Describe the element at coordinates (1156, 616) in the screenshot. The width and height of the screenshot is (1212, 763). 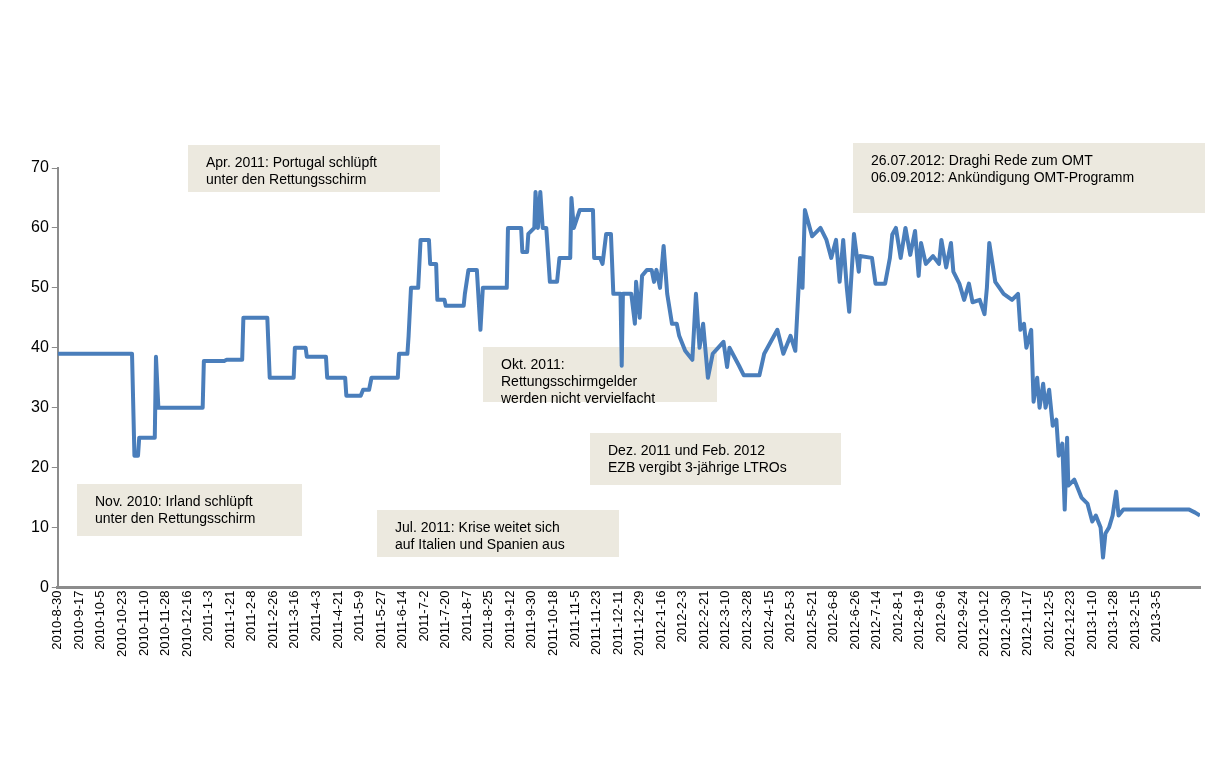
I see `x-tick-label: 2013-3-5` at that location.